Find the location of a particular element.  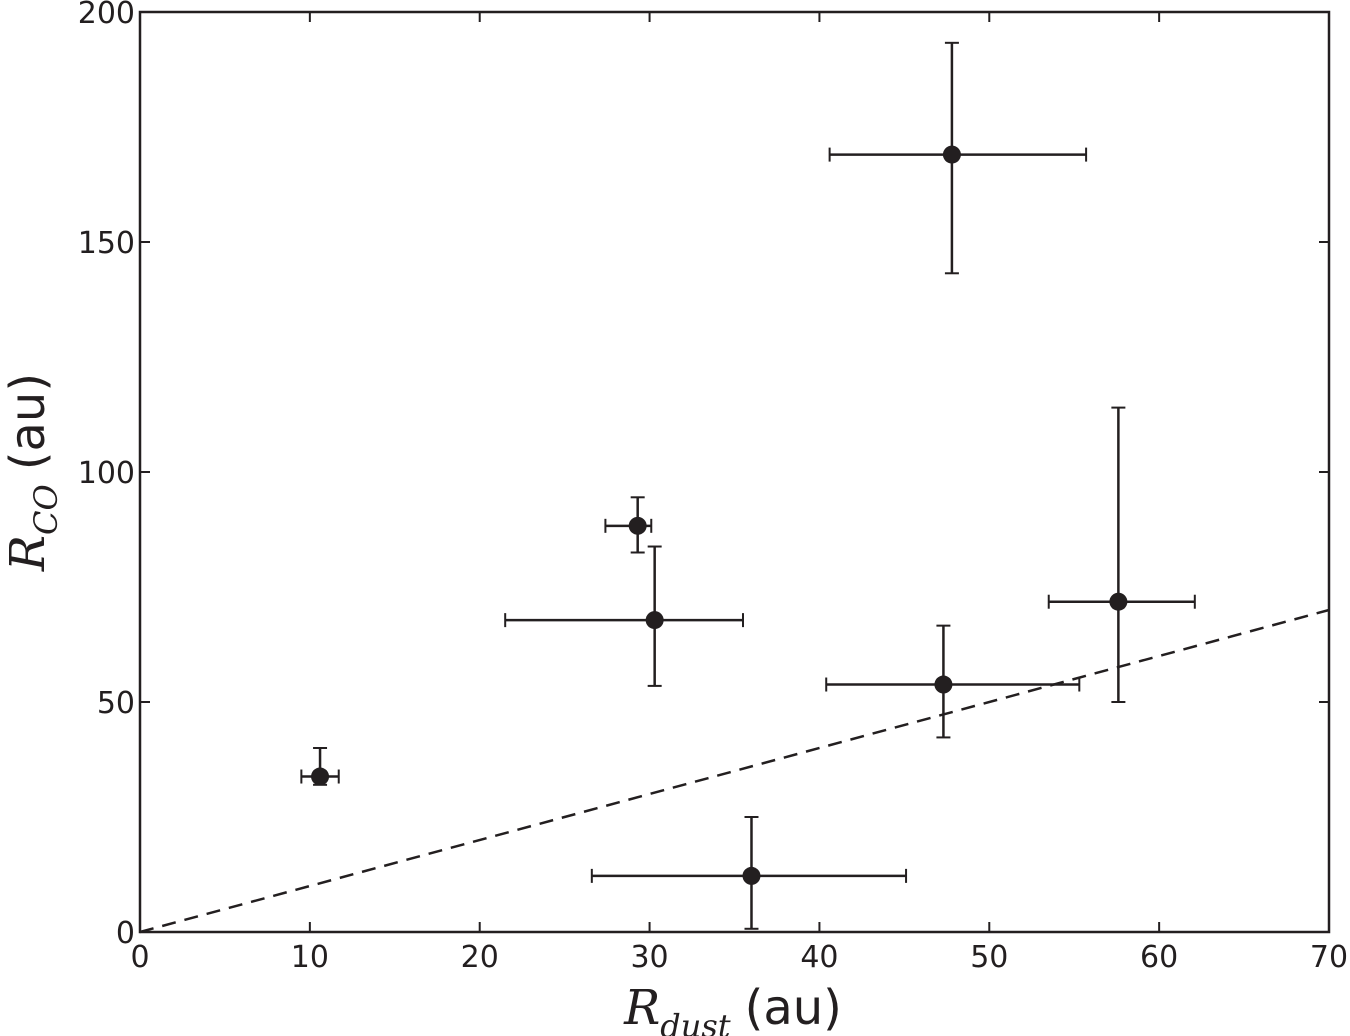

x-axis-label: Rdust (au) is located at coordinates (732, 1008).